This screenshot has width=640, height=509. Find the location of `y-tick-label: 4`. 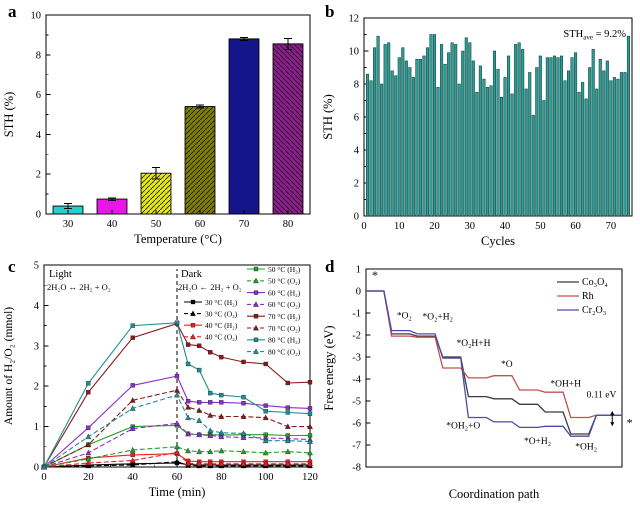

y-tick-label: 4 is located at coordinates (357, 151).